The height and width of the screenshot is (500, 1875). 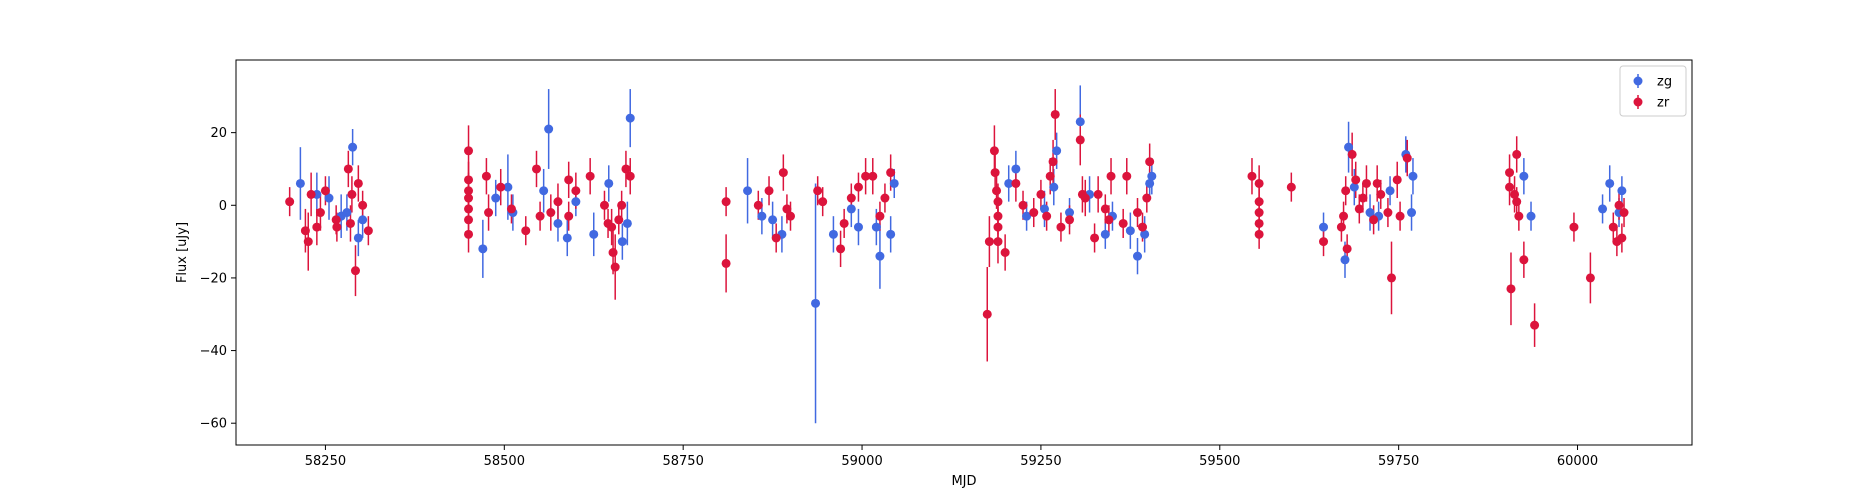 What do you see at coordinates (504, 461) in the screenshot?
I see `x-tick-label: 58500` at bounding box center [504, 461].